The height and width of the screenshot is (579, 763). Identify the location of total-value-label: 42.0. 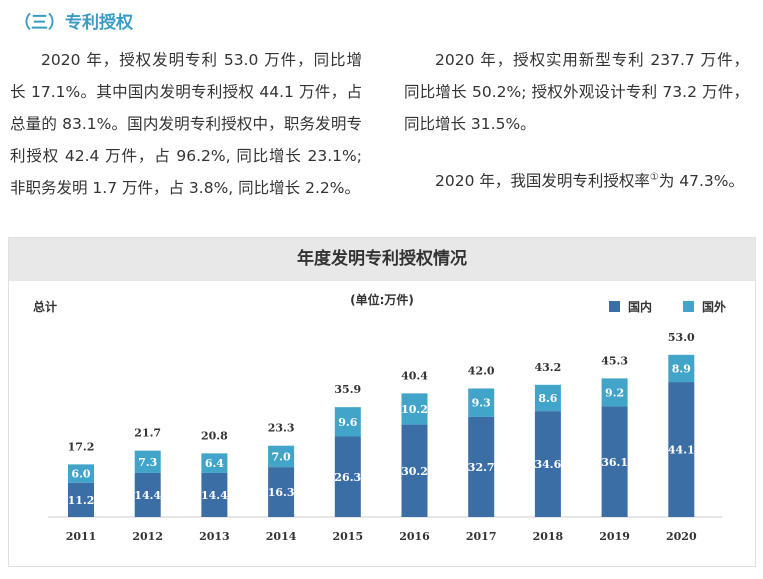
(481, 370).